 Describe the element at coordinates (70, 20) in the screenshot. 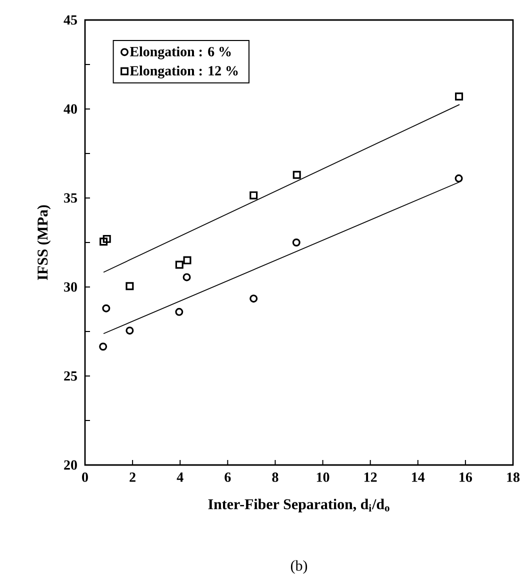

I see `y-tick-label: 45` at that location.